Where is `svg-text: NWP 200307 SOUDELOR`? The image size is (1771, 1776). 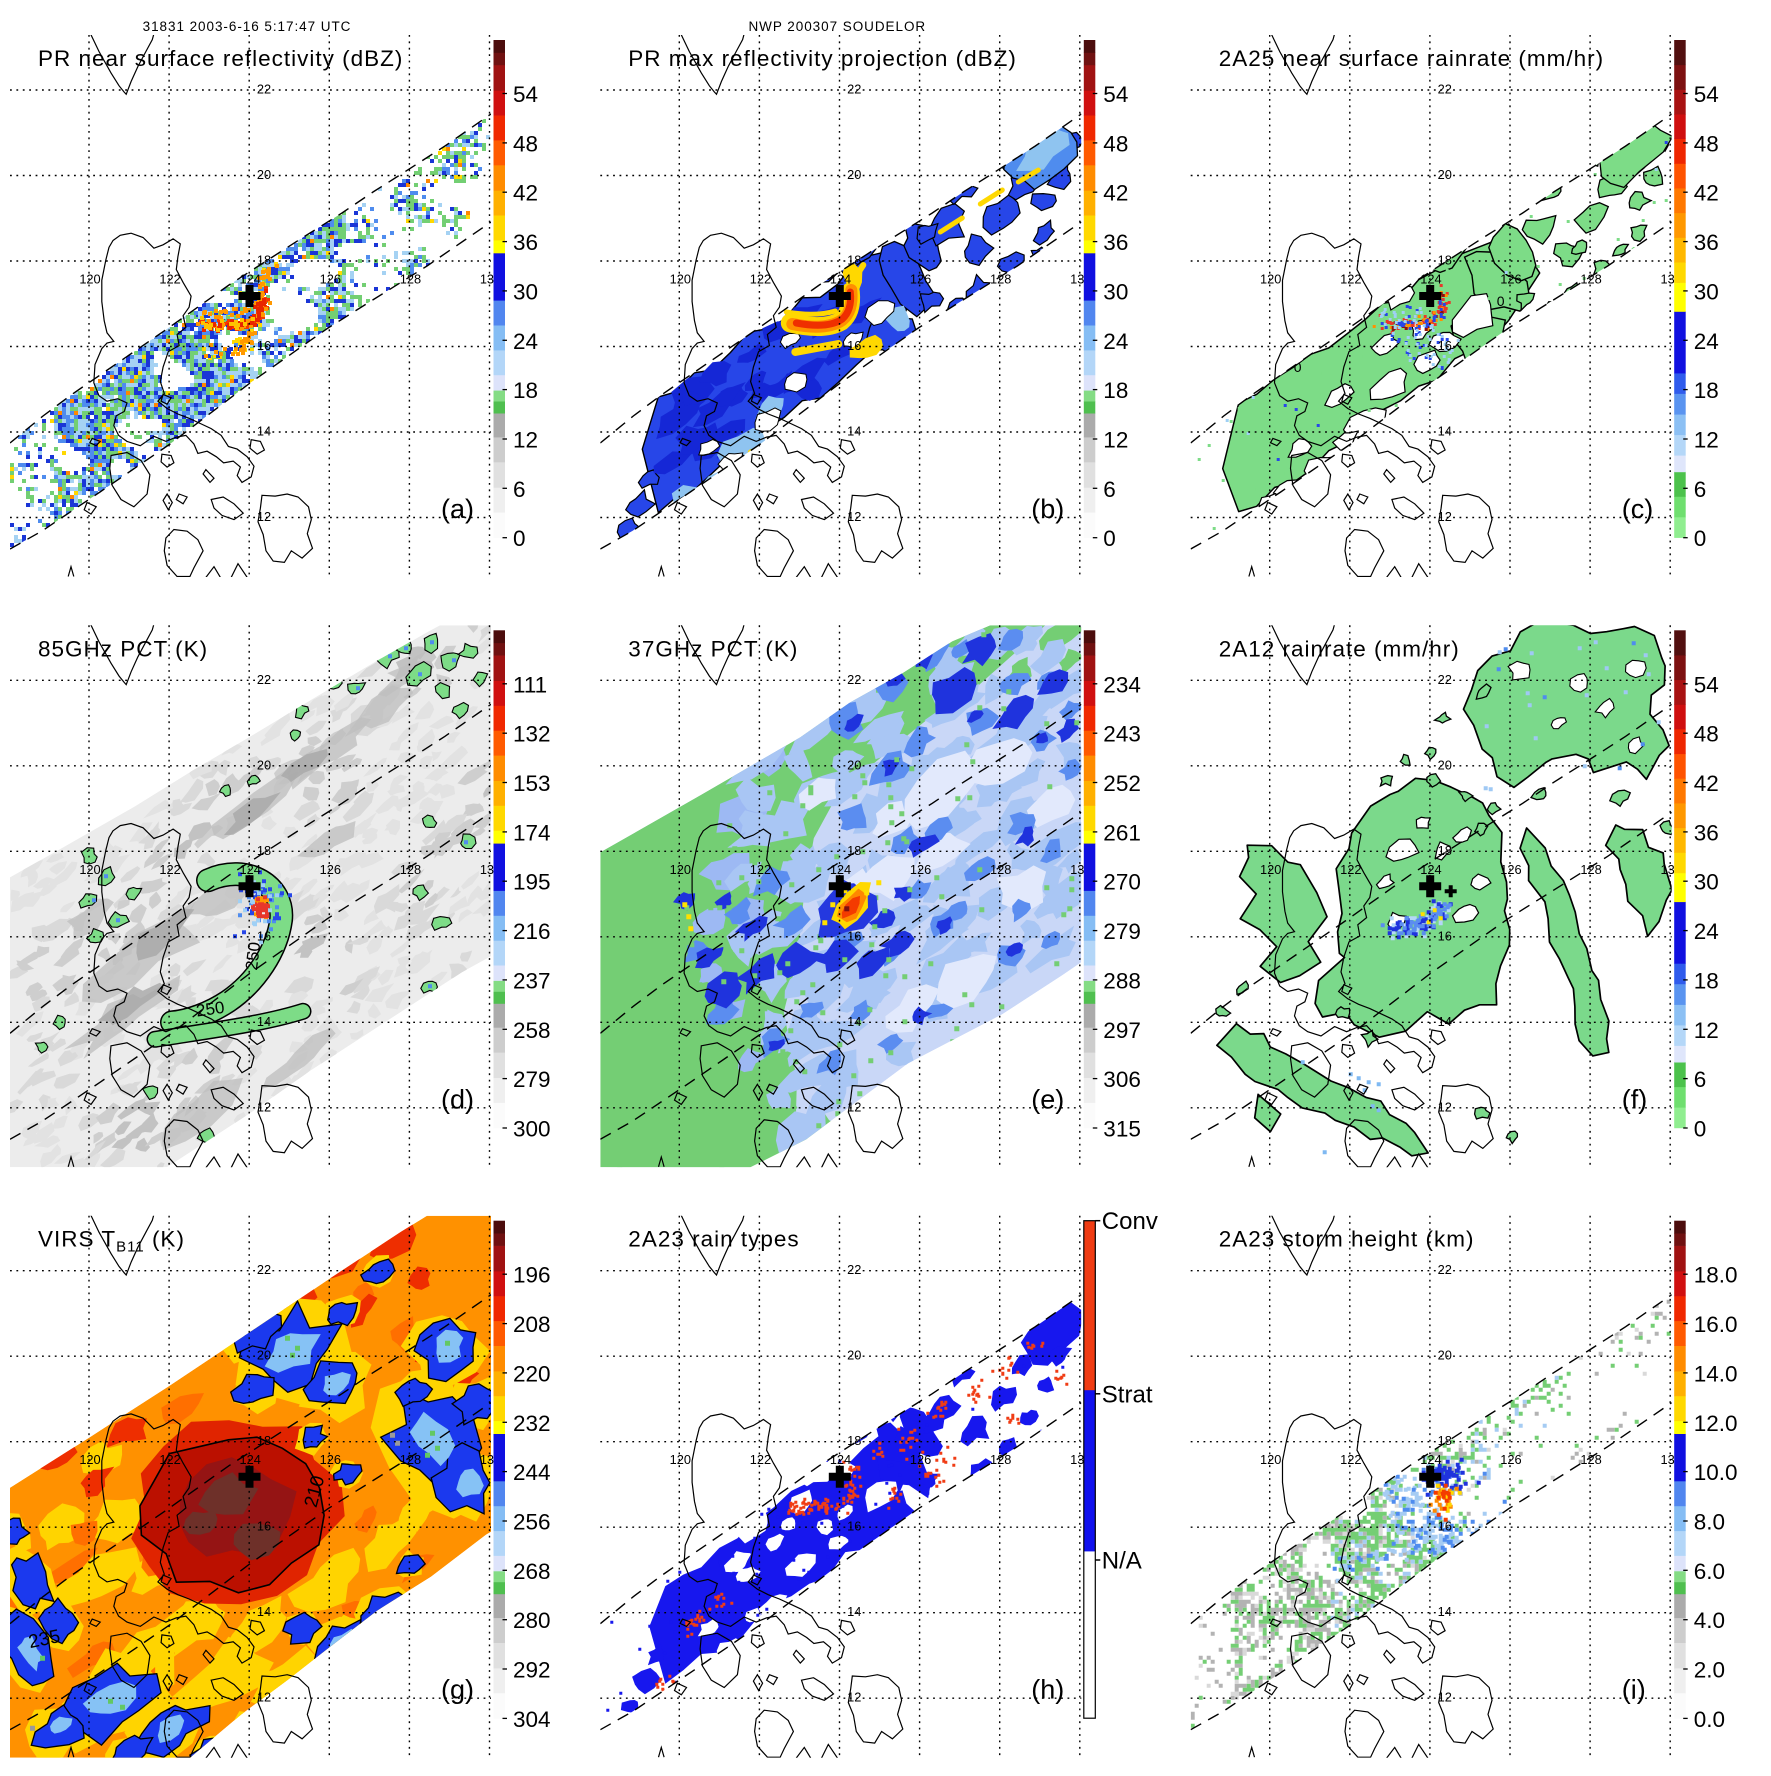
svg-text: NWP 200307 SOUDELOR is located at coordinates (837, 26).